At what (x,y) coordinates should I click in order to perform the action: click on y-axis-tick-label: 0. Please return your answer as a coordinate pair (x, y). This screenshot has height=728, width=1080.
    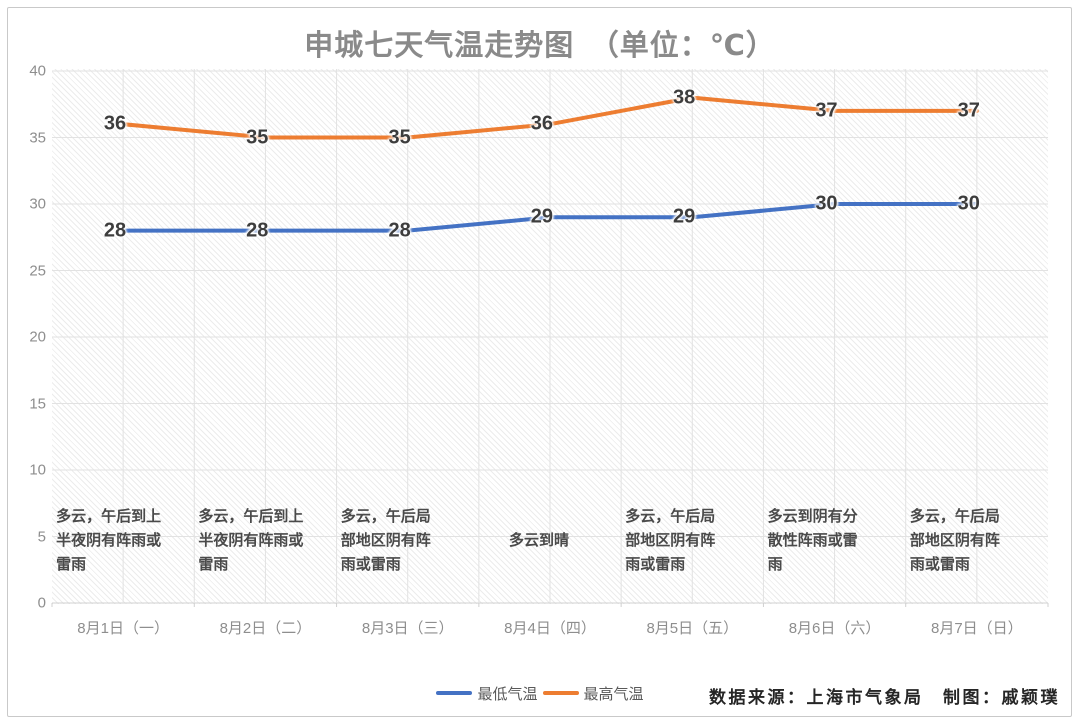
    Looking at the image, I should click on (41, 603).